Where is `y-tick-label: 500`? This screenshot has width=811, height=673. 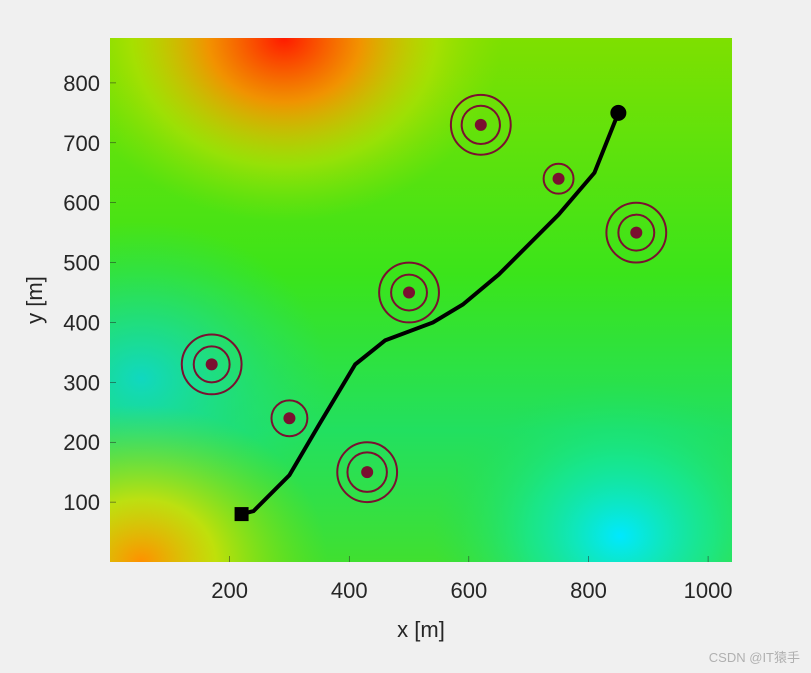 y-tick-label: 500 is located at coordinates (81, 263).